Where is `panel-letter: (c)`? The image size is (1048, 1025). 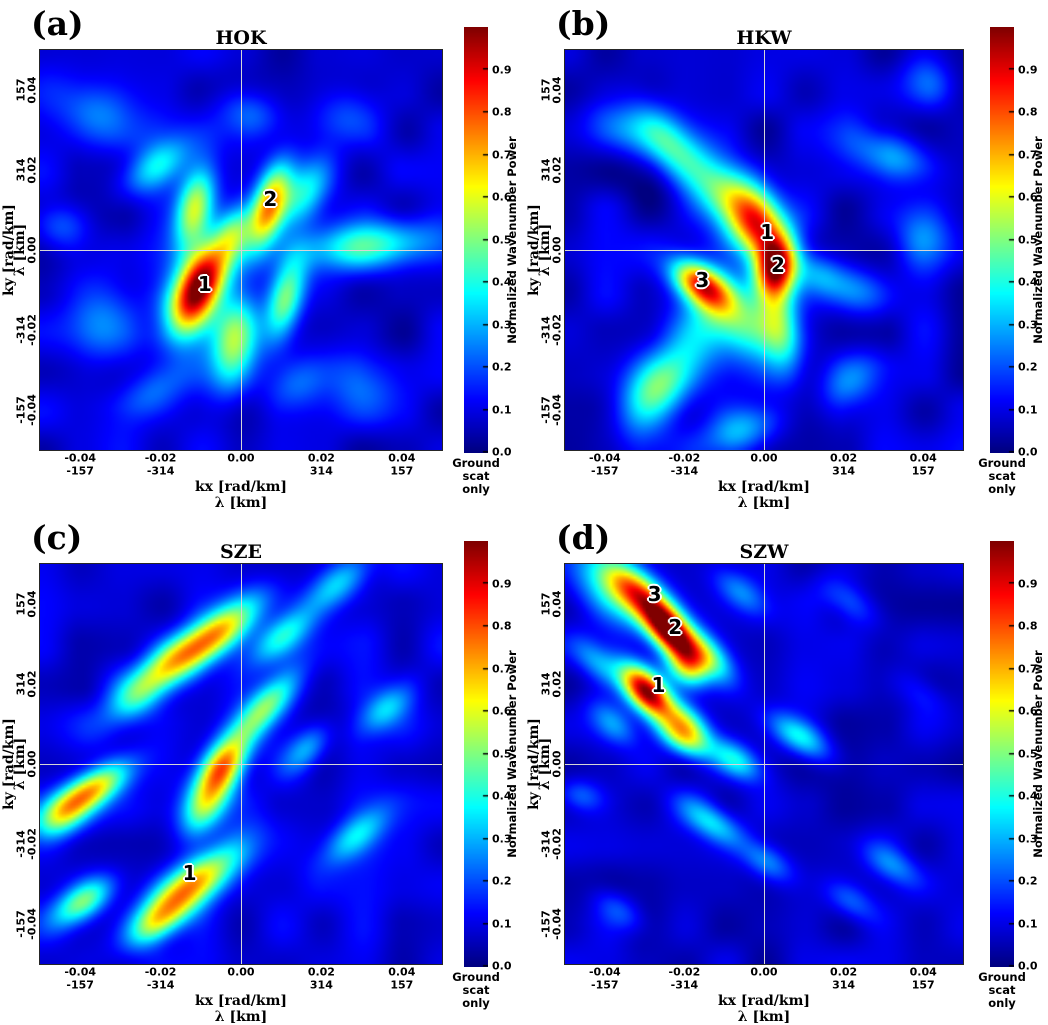 panel-letter: (c) is located at coordinates (57, 537).